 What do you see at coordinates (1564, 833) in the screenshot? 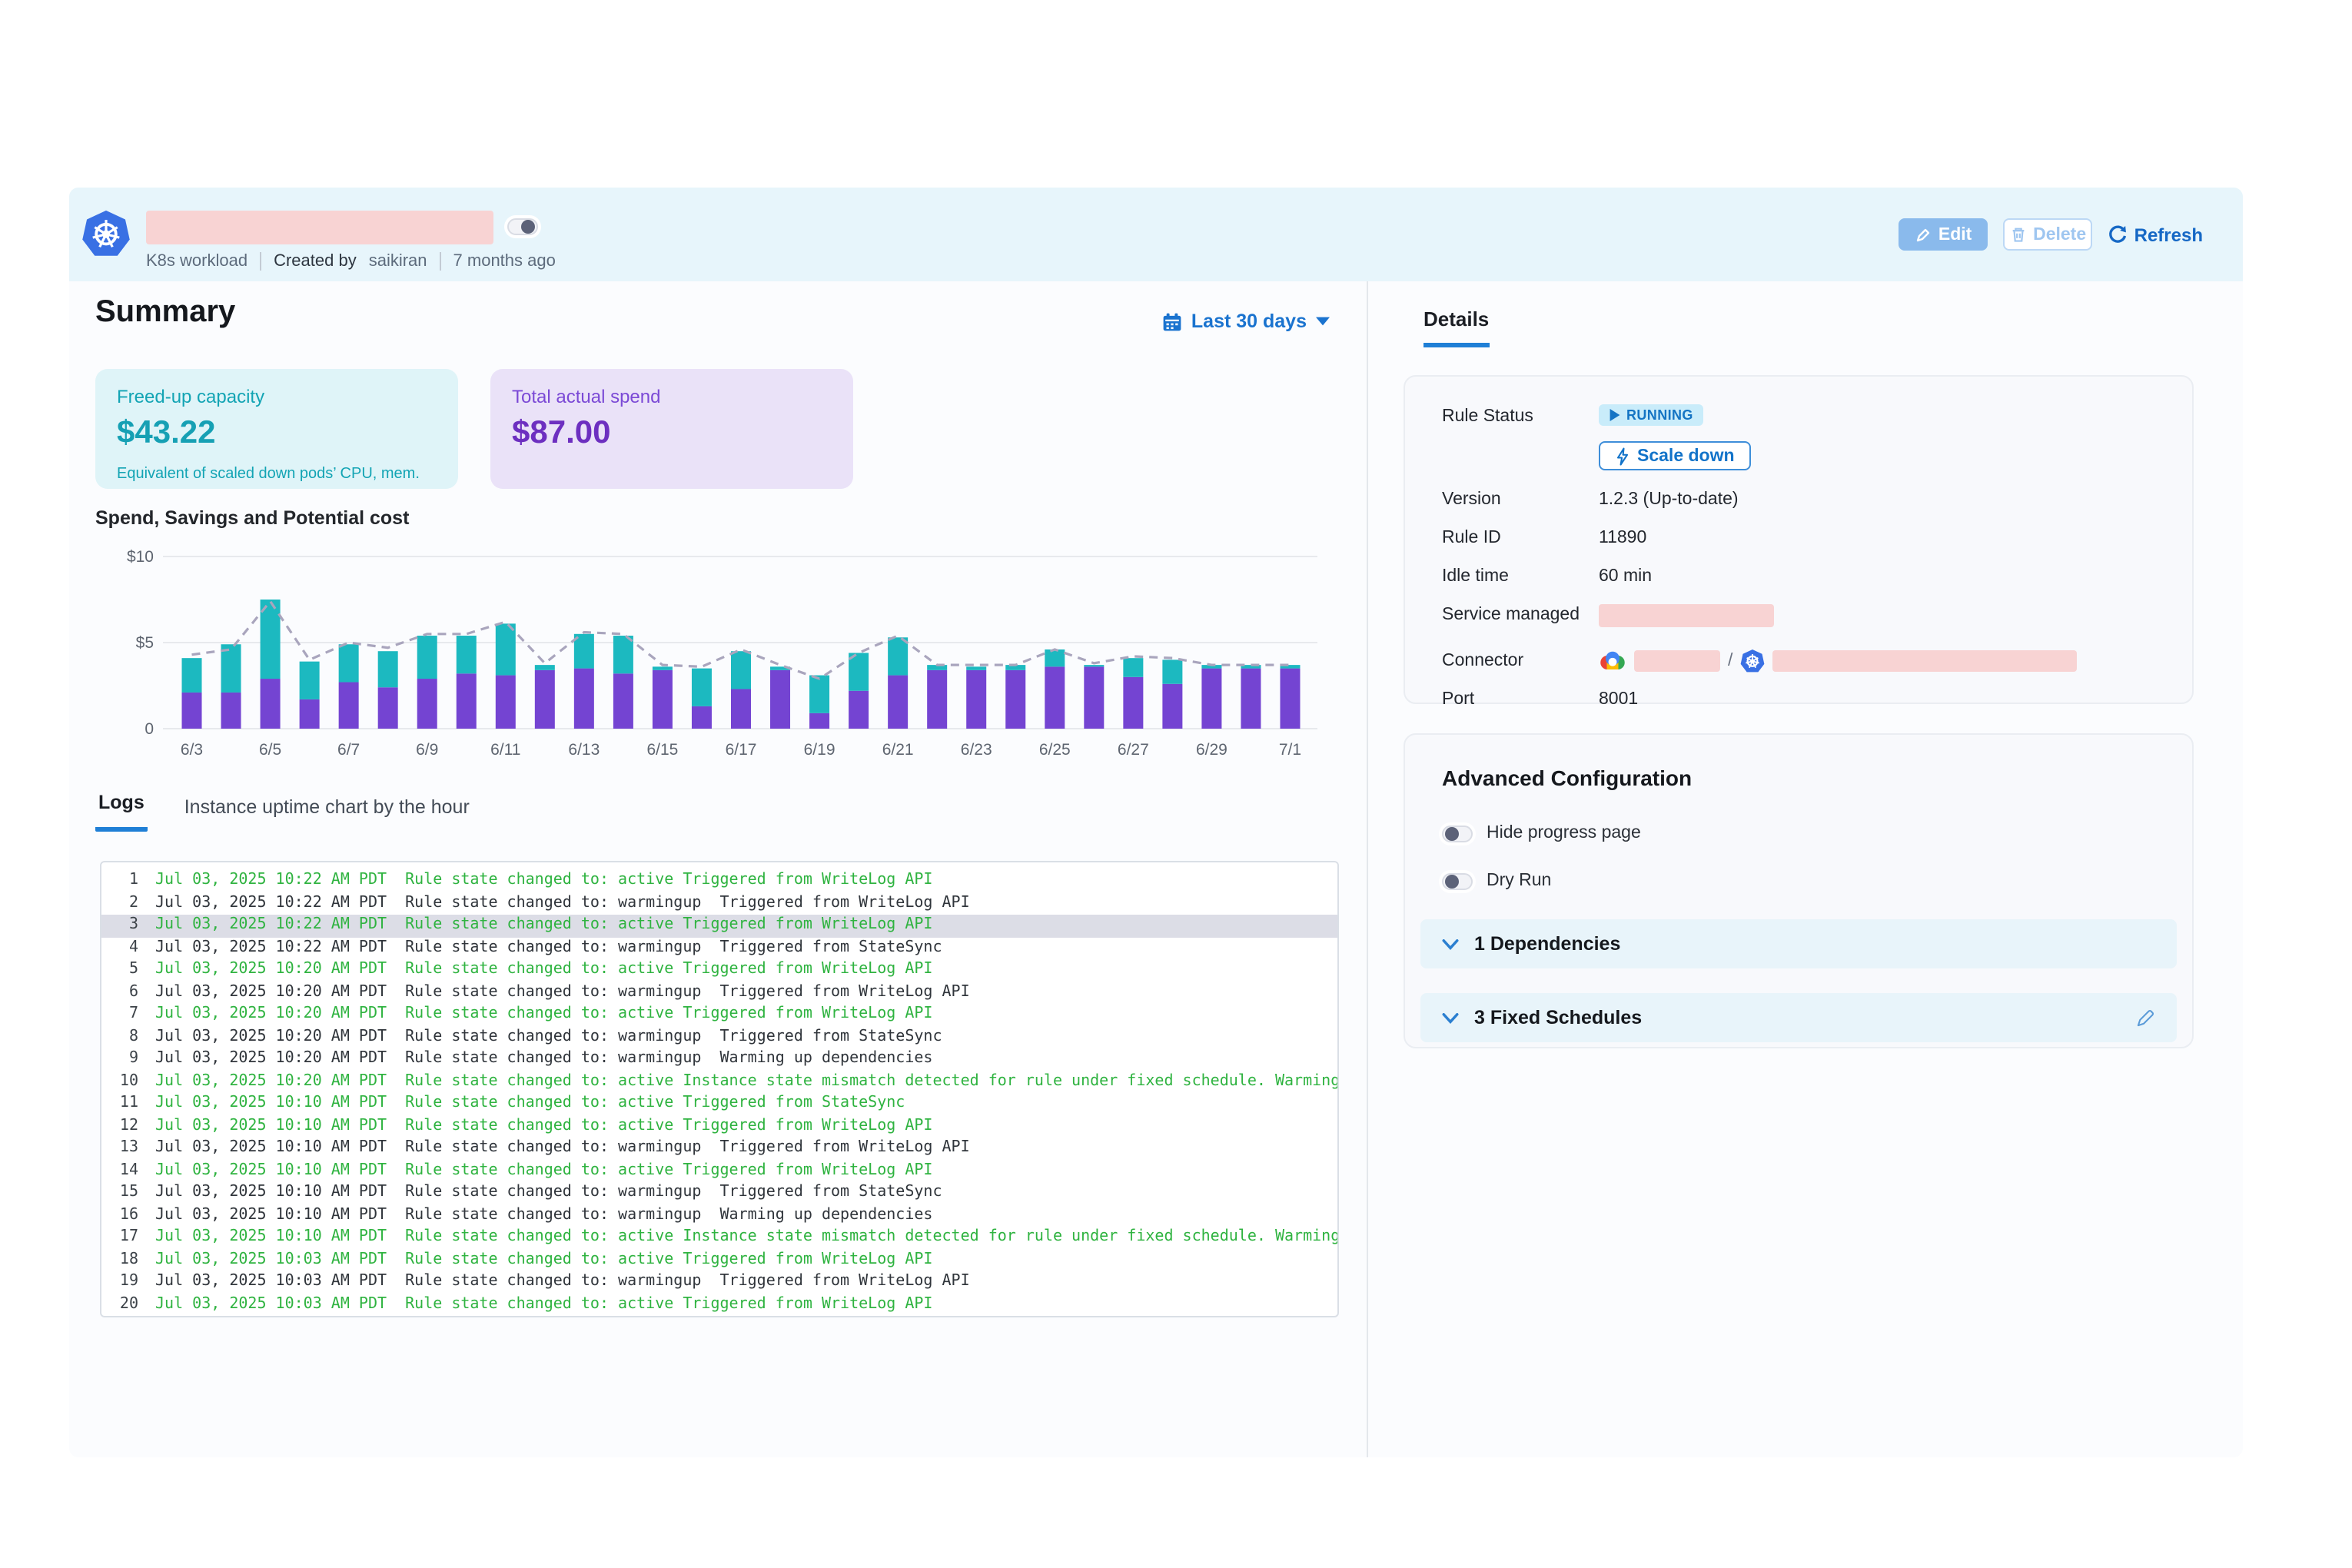
I see `hide-progress-page-label: Hide progress page` at bounding box center [1564, 833].